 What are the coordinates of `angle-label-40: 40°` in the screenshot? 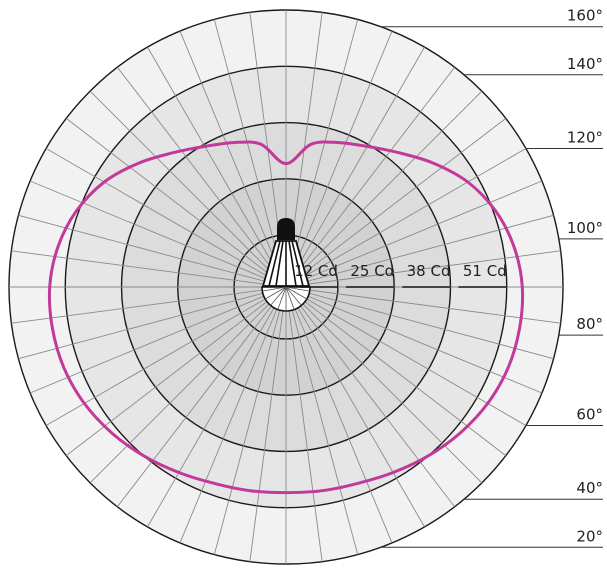 It's located at (589, 488).